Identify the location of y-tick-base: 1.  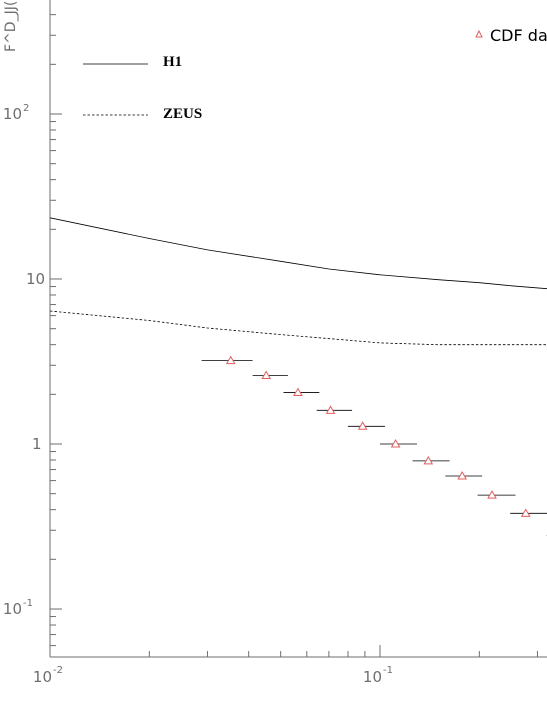
(37, 444).